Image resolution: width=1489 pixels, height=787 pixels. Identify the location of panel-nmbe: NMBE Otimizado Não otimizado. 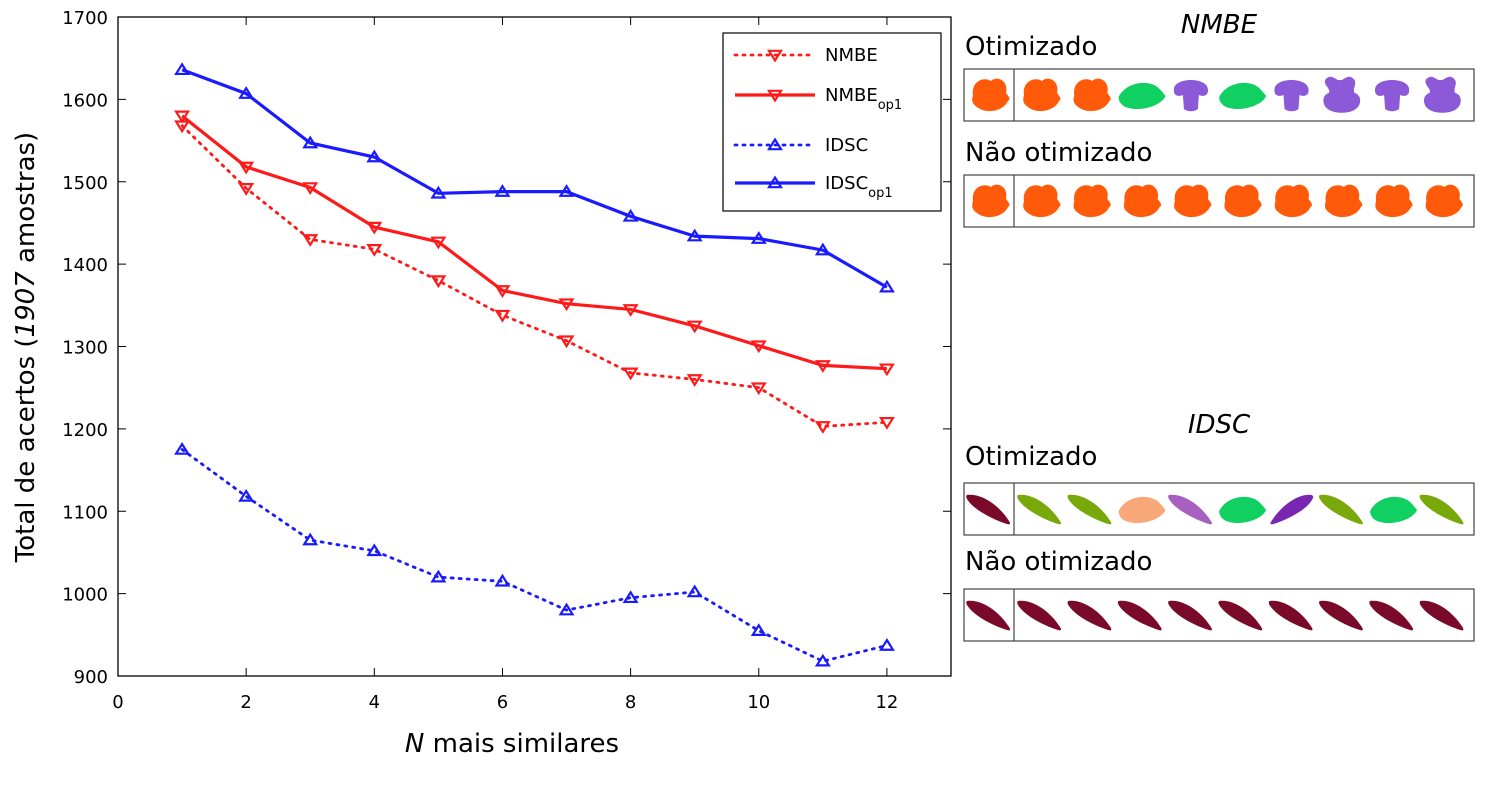
(1219, 119).